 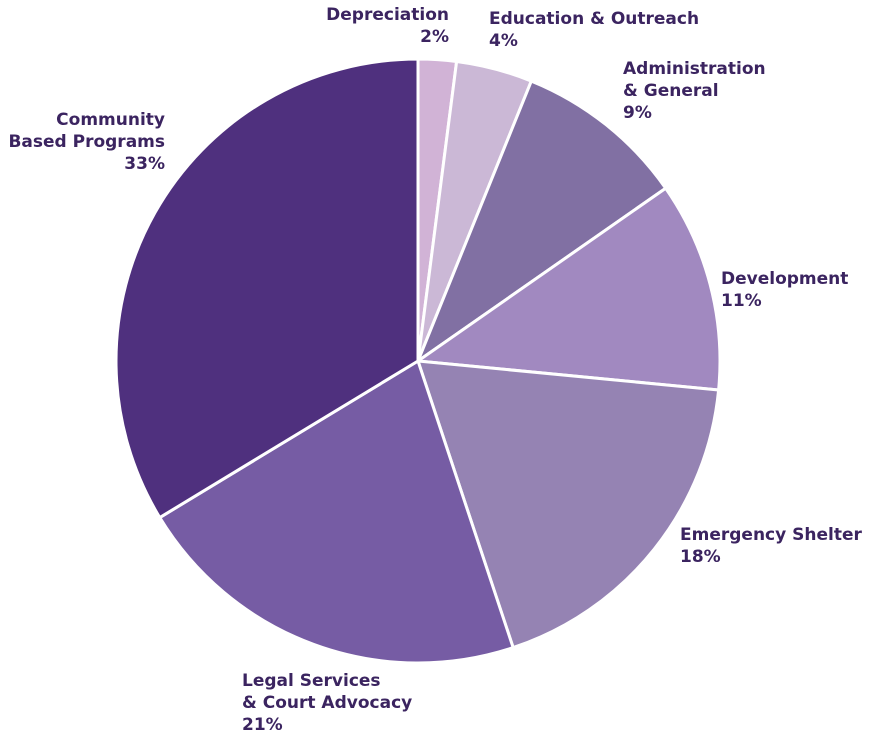 I want to click on pie-slice-emergency-shelter, so click(x=568, y=504).